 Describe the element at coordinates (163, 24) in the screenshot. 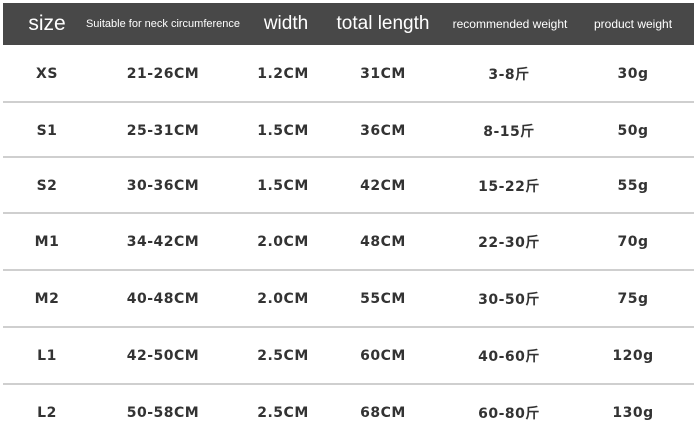

I see `header-neck: Suitable for neck circumference` at that location.